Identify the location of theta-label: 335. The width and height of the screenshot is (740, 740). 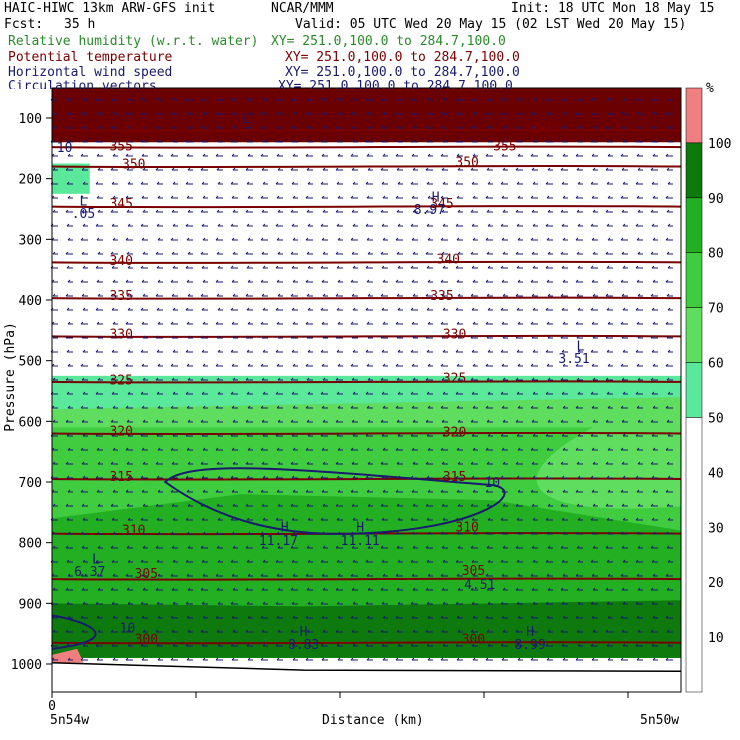
(120, 296).